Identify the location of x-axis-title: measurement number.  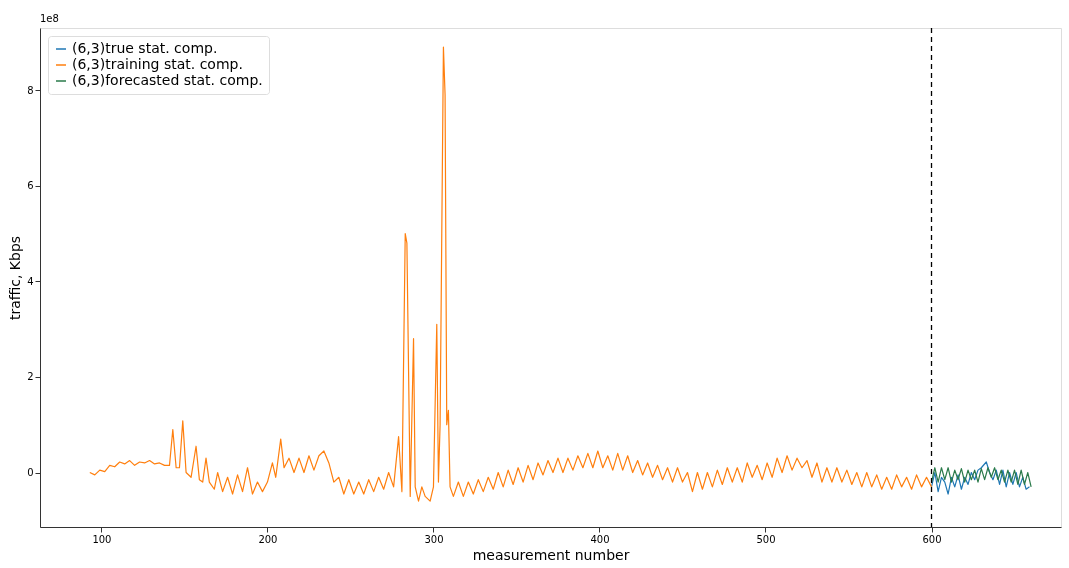
(551, 554).